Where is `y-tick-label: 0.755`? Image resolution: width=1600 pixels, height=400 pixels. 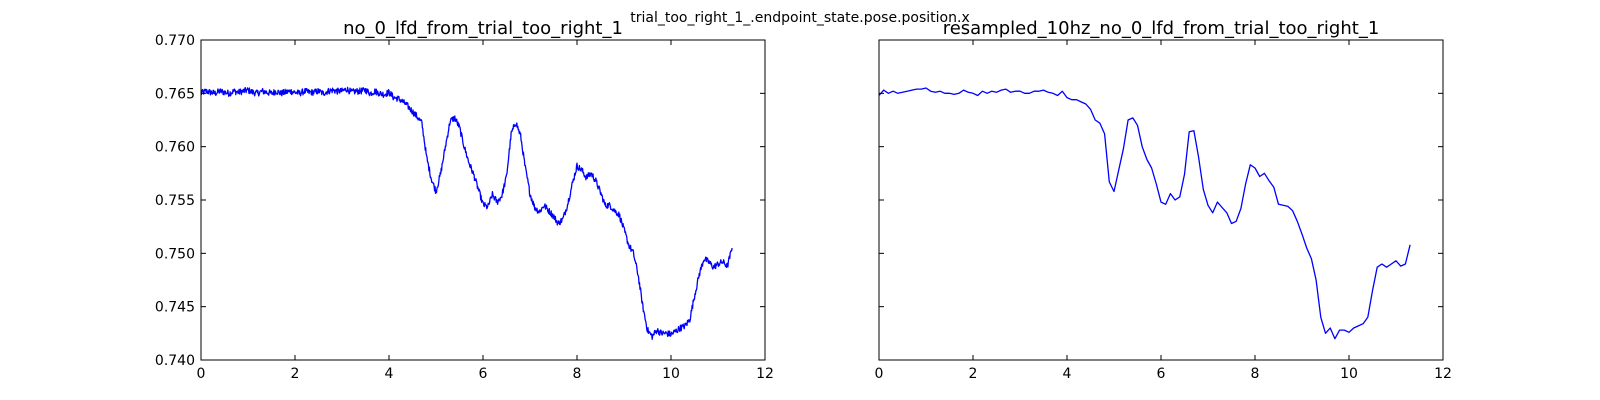
y-tick-label: 0.755 is located at coordinates (175, 201).